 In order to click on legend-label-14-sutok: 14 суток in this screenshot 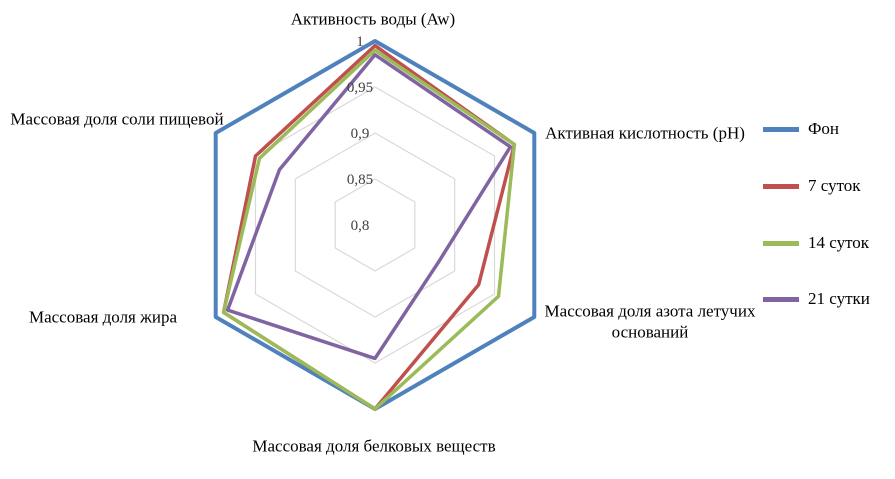, I will do `click(839, 242)`.